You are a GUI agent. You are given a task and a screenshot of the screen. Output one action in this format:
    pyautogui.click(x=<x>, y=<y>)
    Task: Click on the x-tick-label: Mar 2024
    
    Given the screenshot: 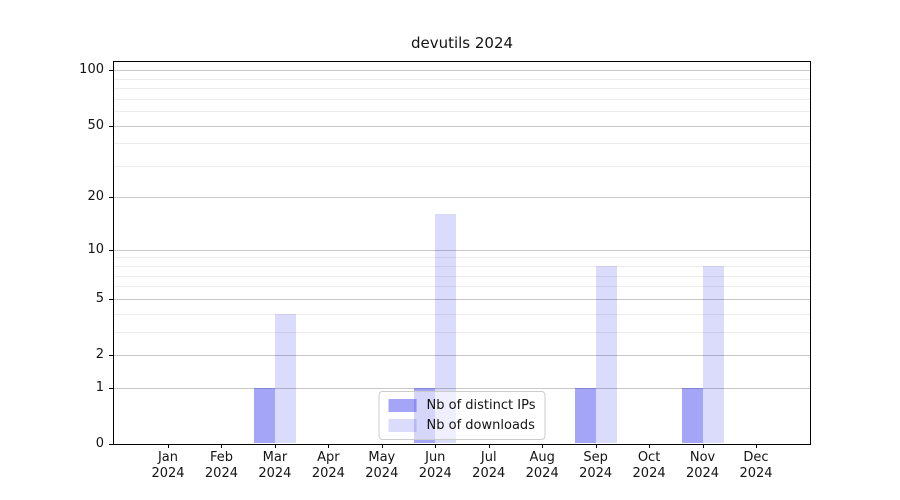 What is the action you would take?
    pyautogui.click(x=275, y=466)
    